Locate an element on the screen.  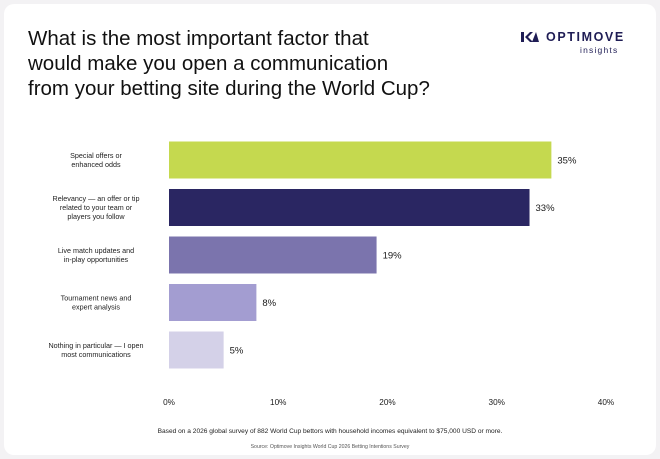
category-label-3: Tournament news and expert analysis is located at coordinates (96, 303).